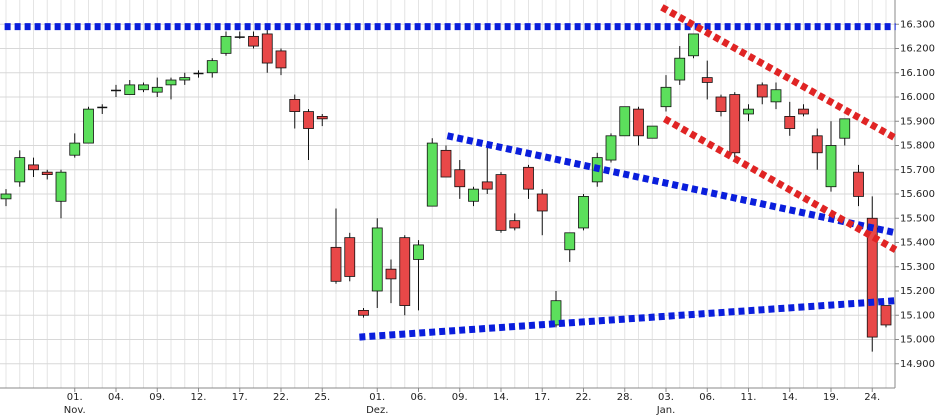 This screenshot has width=945, height=419. Describe the element at coordinates (917, 315) in the screenshot. I see `y-tick-label: 15.100` at that location.